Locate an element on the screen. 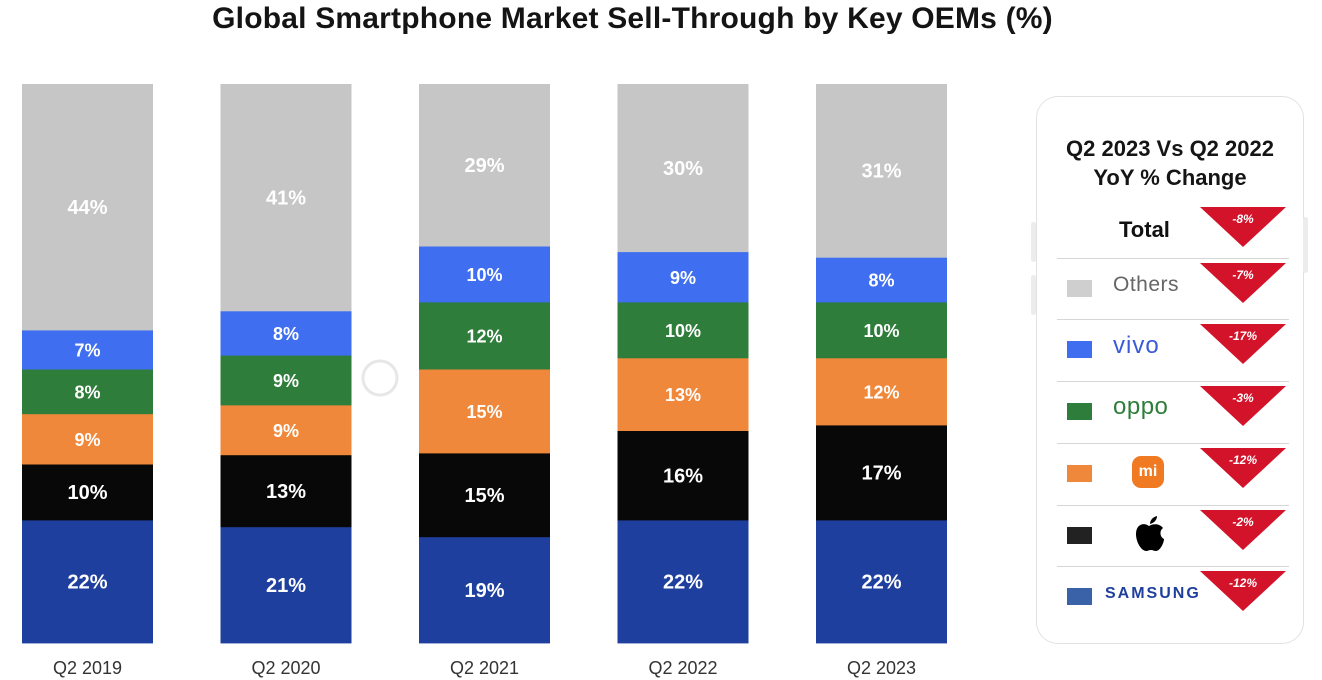 This screenshot has width=1322, height=680. legend-brand-others: Others is located at coordinates (1146, 284).